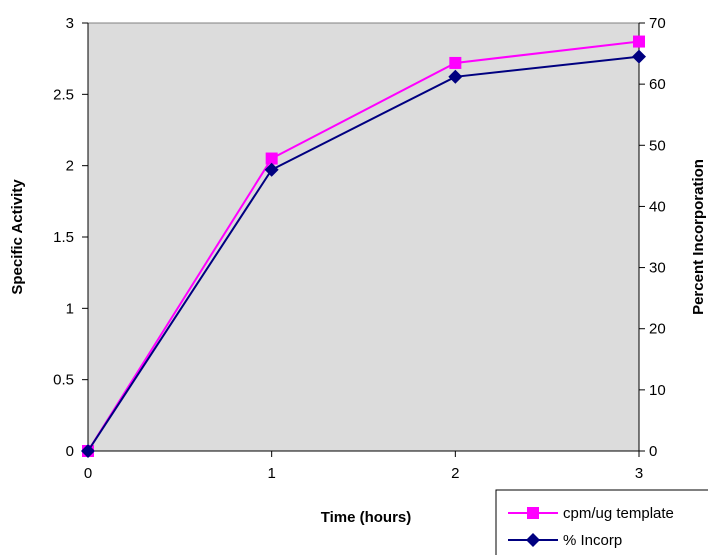 This screenshot has height=555, width=708. I want to click on y2-tick-label: 70, so click(657, 23).